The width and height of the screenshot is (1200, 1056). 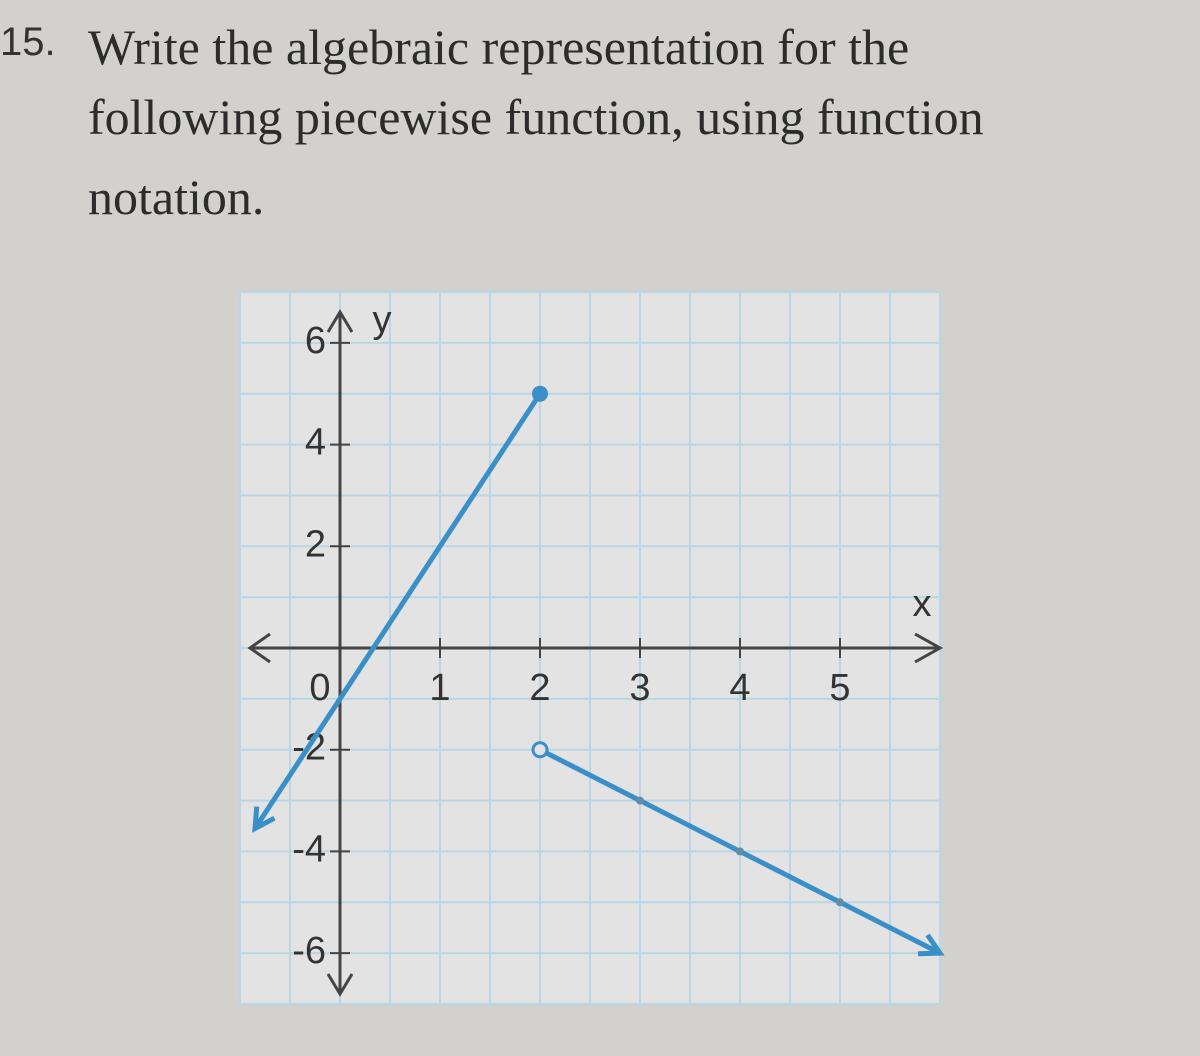 What do you see at coordinates (315, 341) in the screenshot?
I see `y-tick-label: 6` at bounding box center [315, 341].